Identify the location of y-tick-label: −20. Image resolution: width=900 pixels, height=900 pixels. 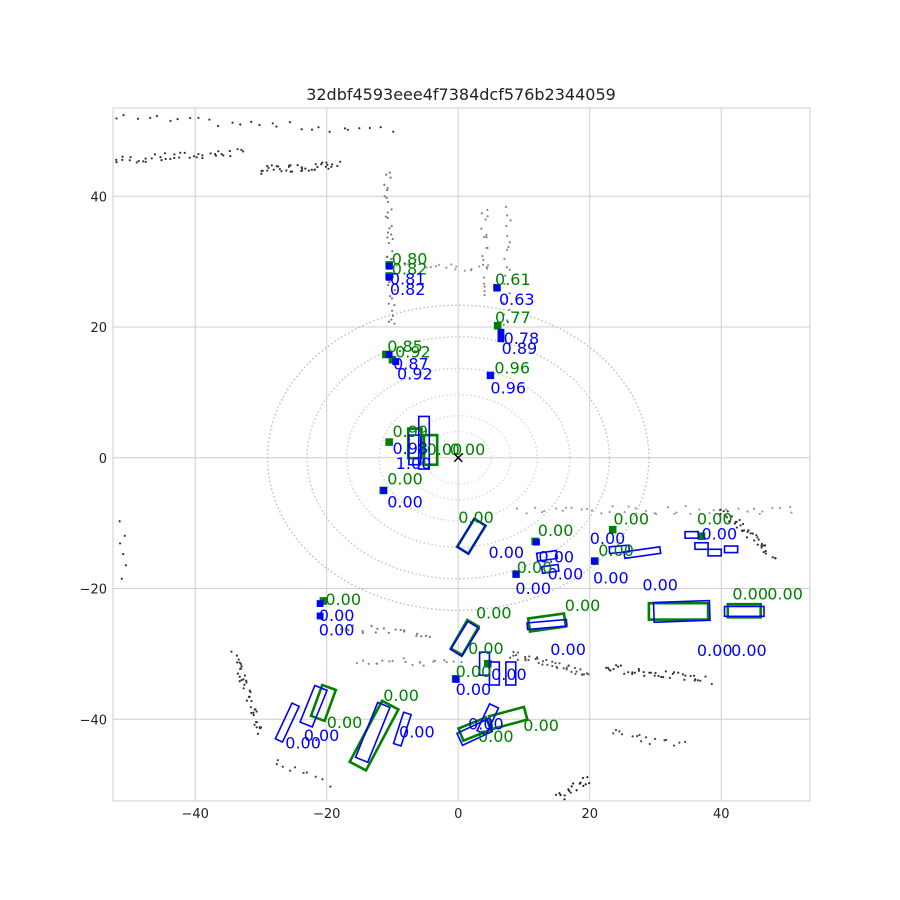
(93, 590).